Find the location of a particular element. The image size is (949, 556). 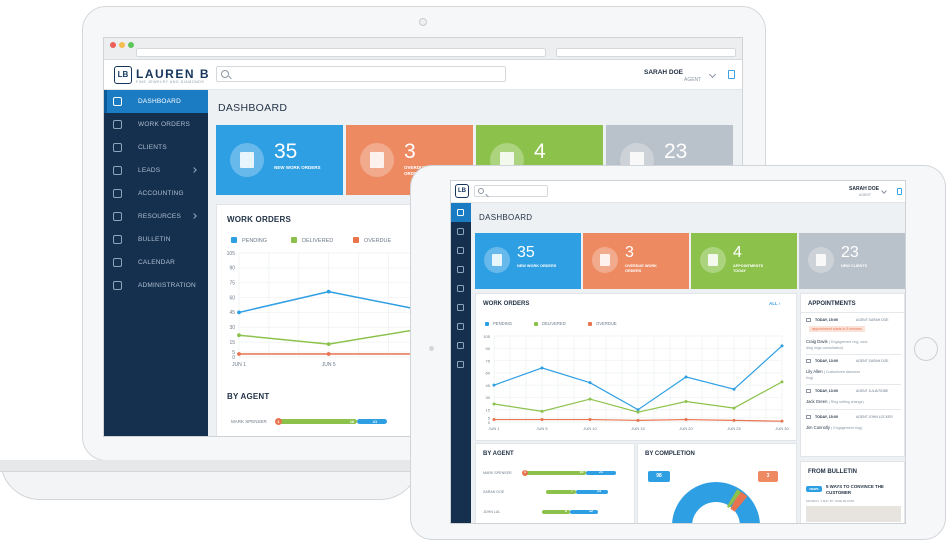

appointment-client: Craig Davis ( Engagement ring, wed- is located at coordinates (837, 341).